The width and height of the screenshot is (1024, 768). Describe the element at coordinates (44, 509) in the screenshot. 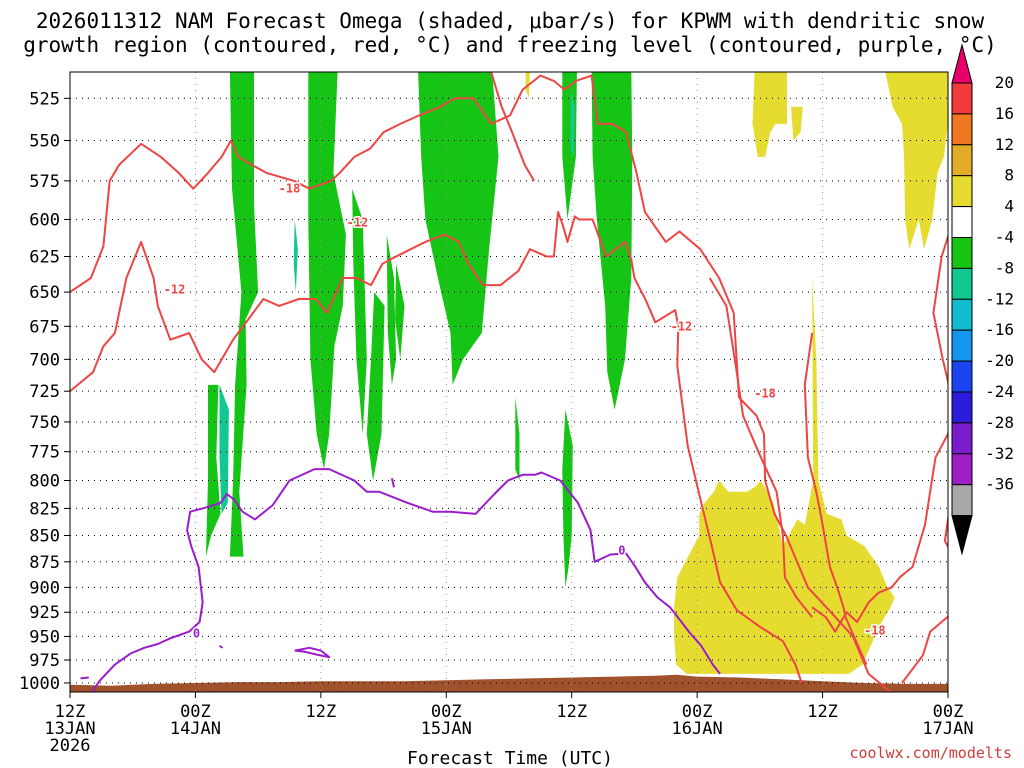

I see `y-tick-label-825: 825` at that location.